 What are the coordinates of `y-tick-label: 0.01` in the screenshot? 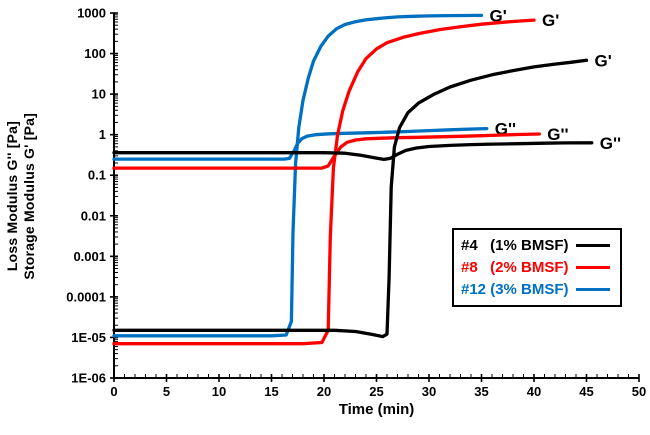 It's located at (93, 215).